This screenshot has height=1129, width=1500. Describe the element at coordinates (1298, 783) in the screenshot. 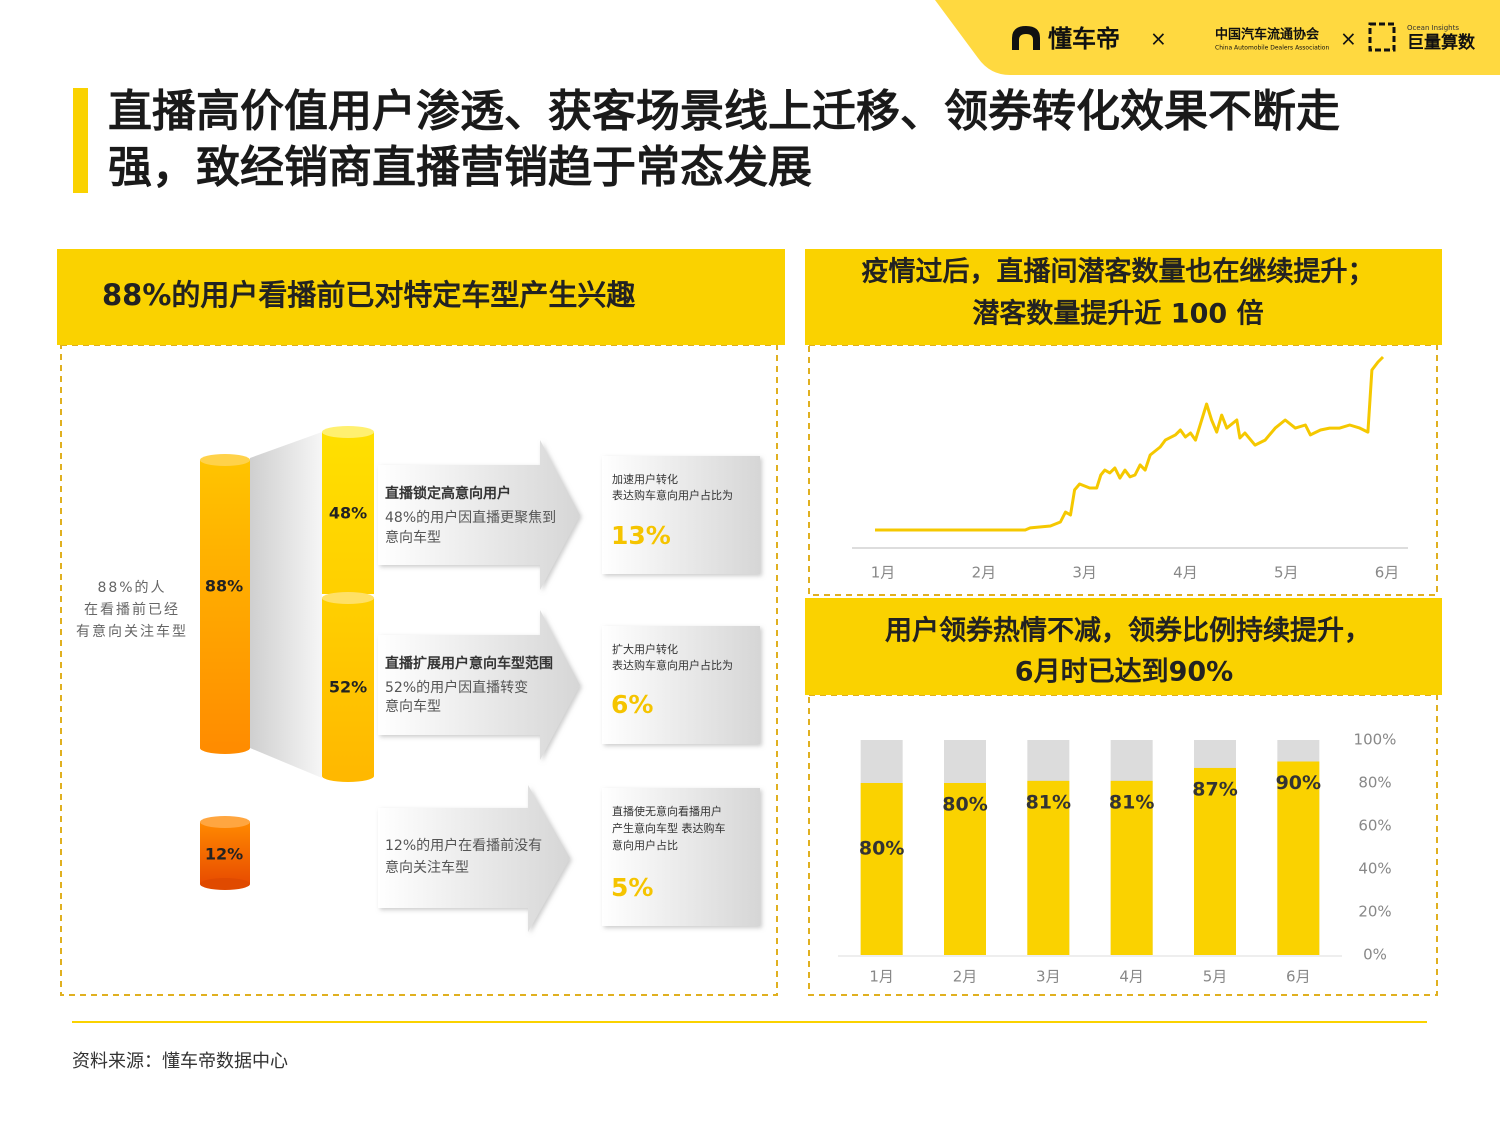

I see `bar-label: 90%` at that location.